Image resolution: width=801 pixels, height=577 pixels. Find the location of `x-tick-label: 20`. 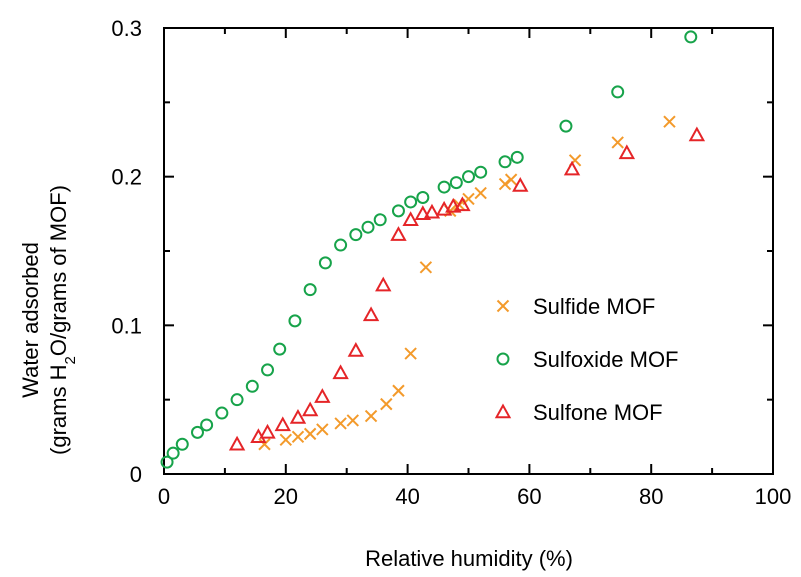

x-tick-label: 20 is located at coordinates (286, 496).